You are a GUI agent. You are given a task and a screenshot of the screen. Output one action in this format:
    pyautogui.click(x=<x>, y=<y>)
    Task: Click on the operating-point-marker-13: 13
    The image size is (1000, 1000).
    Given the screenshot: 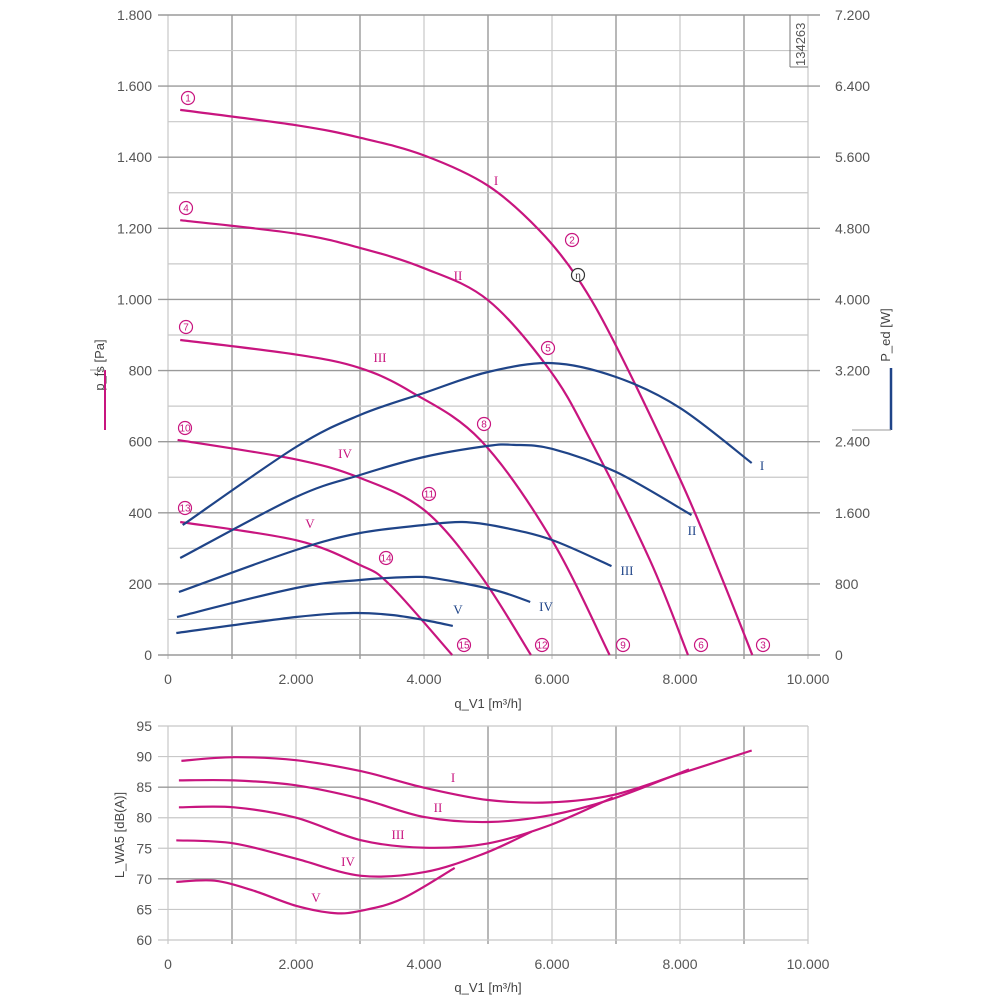 What is the action you would take?
    pyautogui.click(x=185, y=508)
    